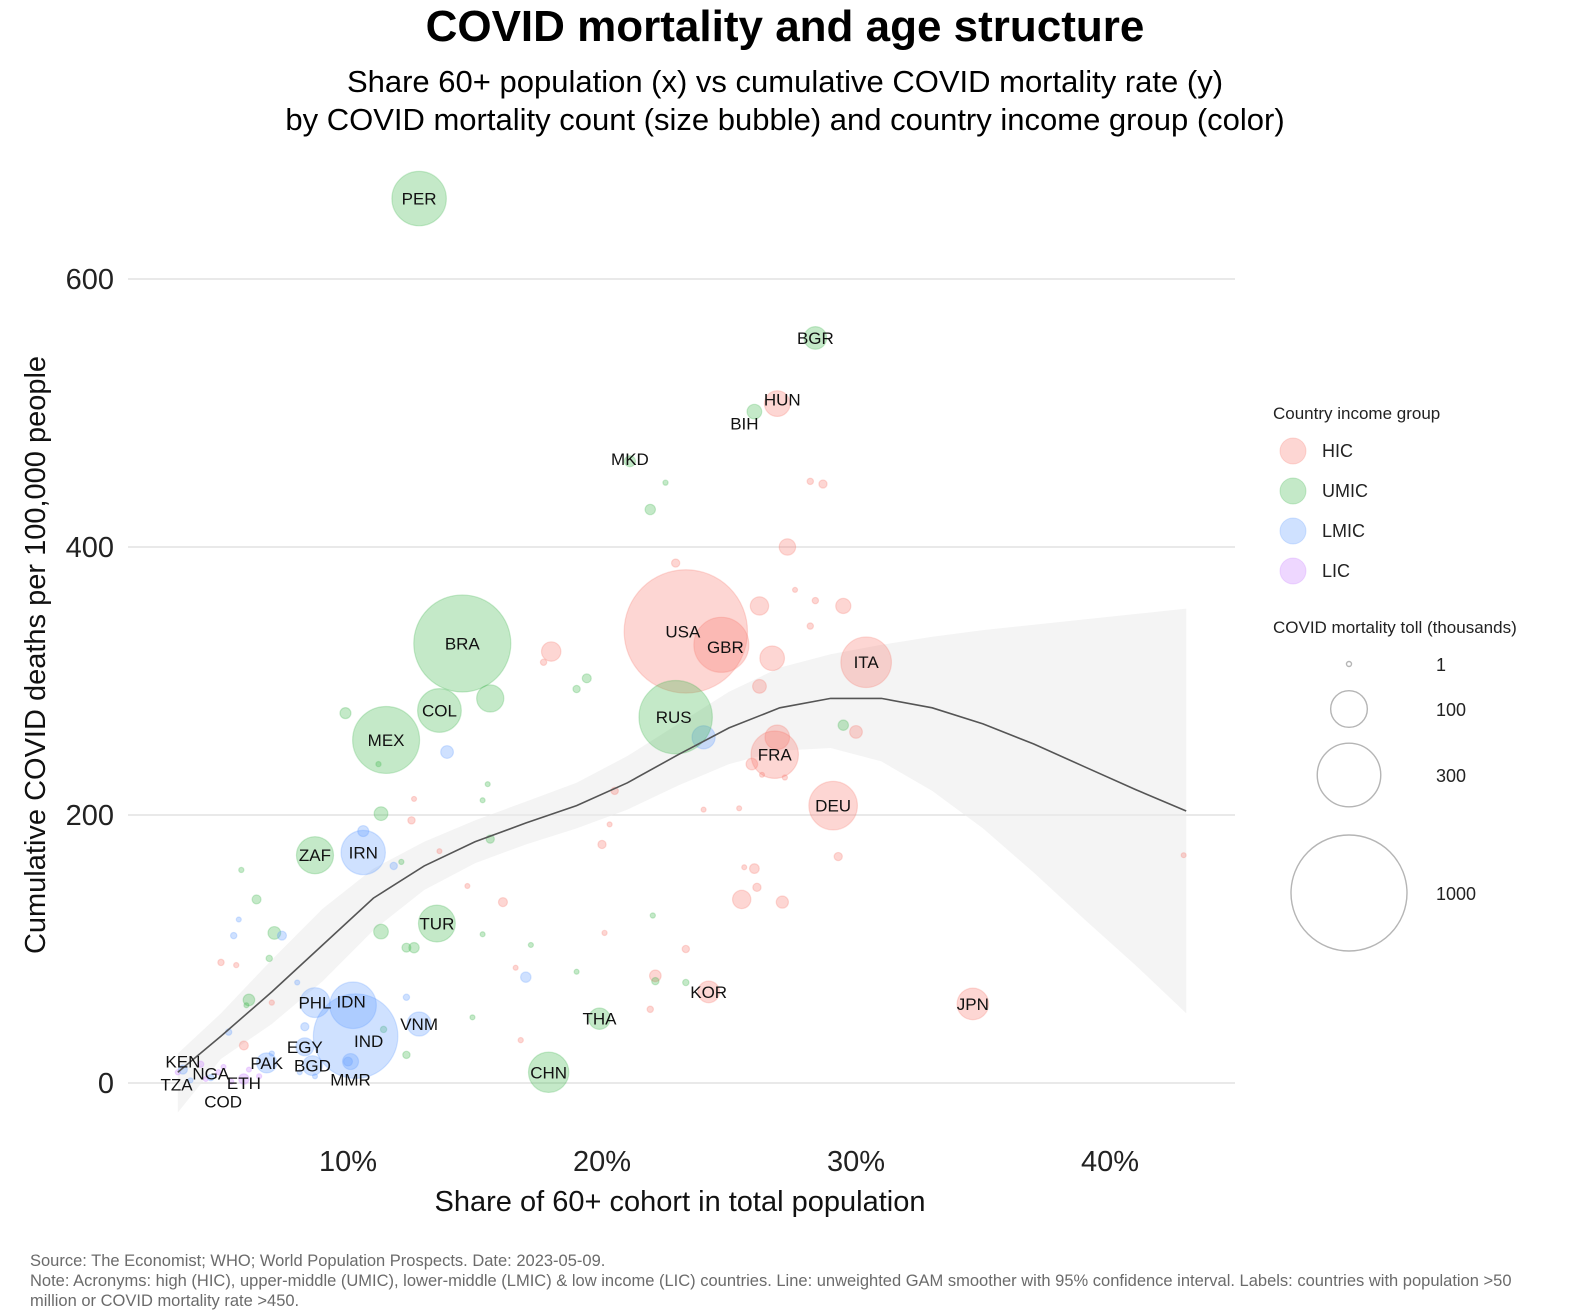 The width and height of the screenshot is (1570, 1311). Describe the element at coordinates (1395, 627) in the screenshot. I see `legend-size-title: COVID mortality toll (thousands)` at that location.